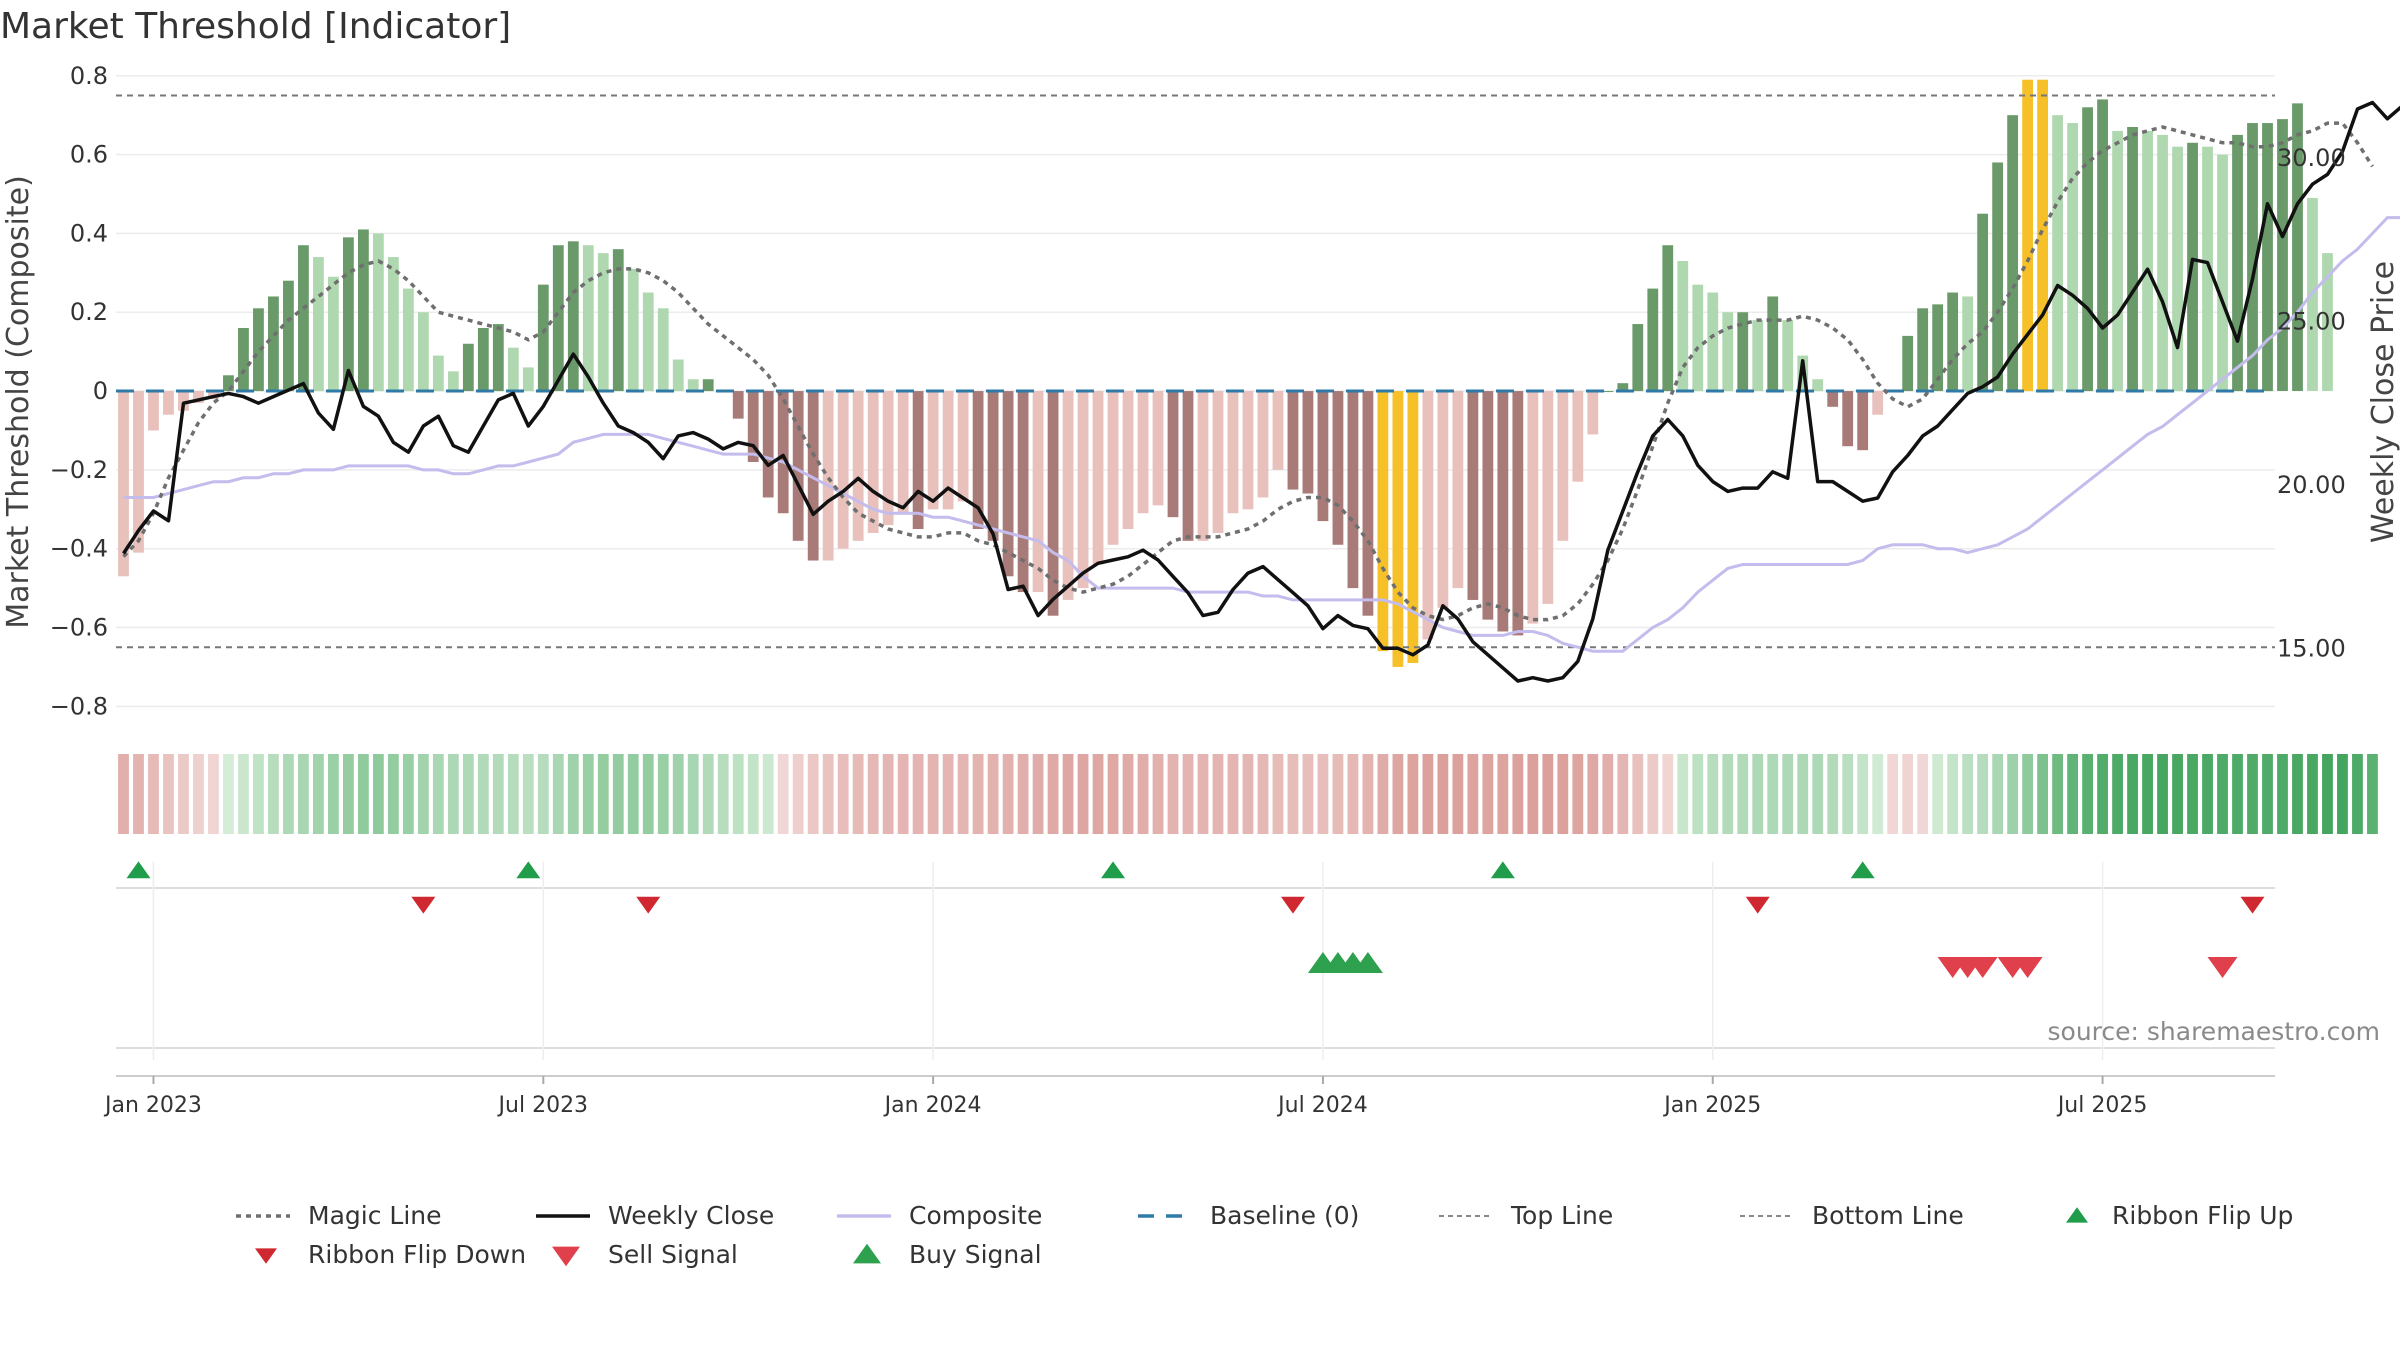  Describe the element at coordinates (89, 76) in the screenshot. I see `y-tick-label: 0.8` at that location.